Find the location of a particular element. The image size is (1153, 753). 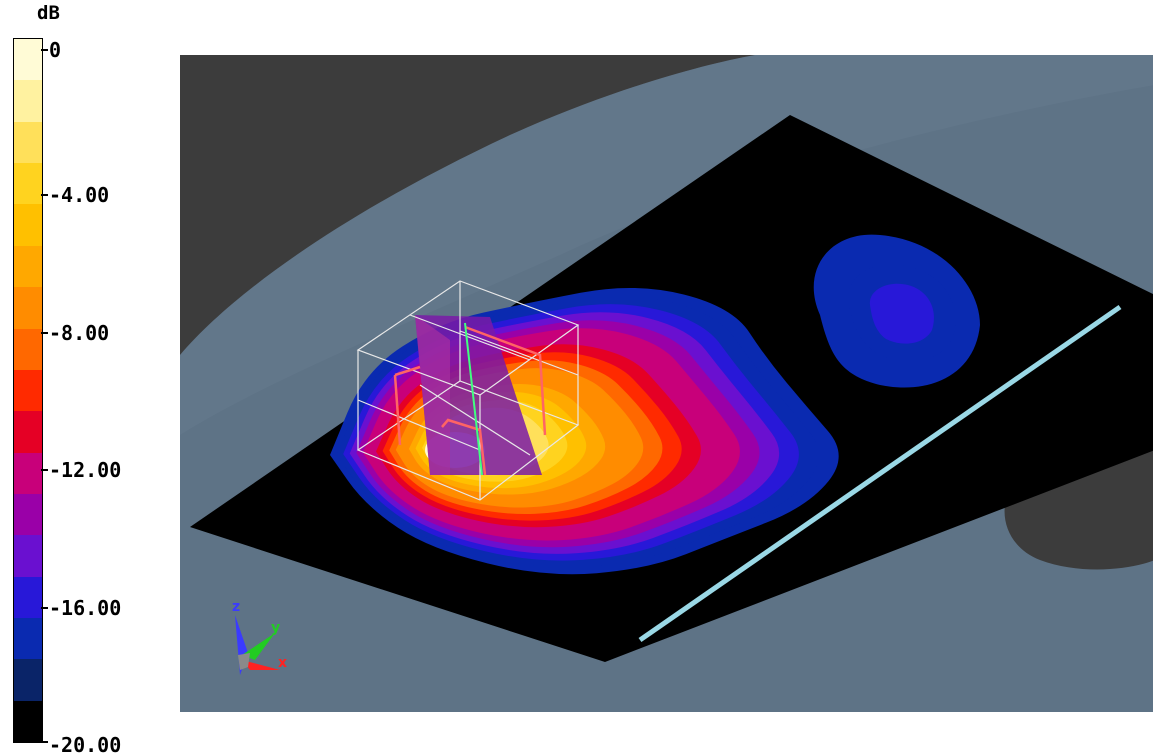

axis-label-z: z is located at coordinates (236, 607).